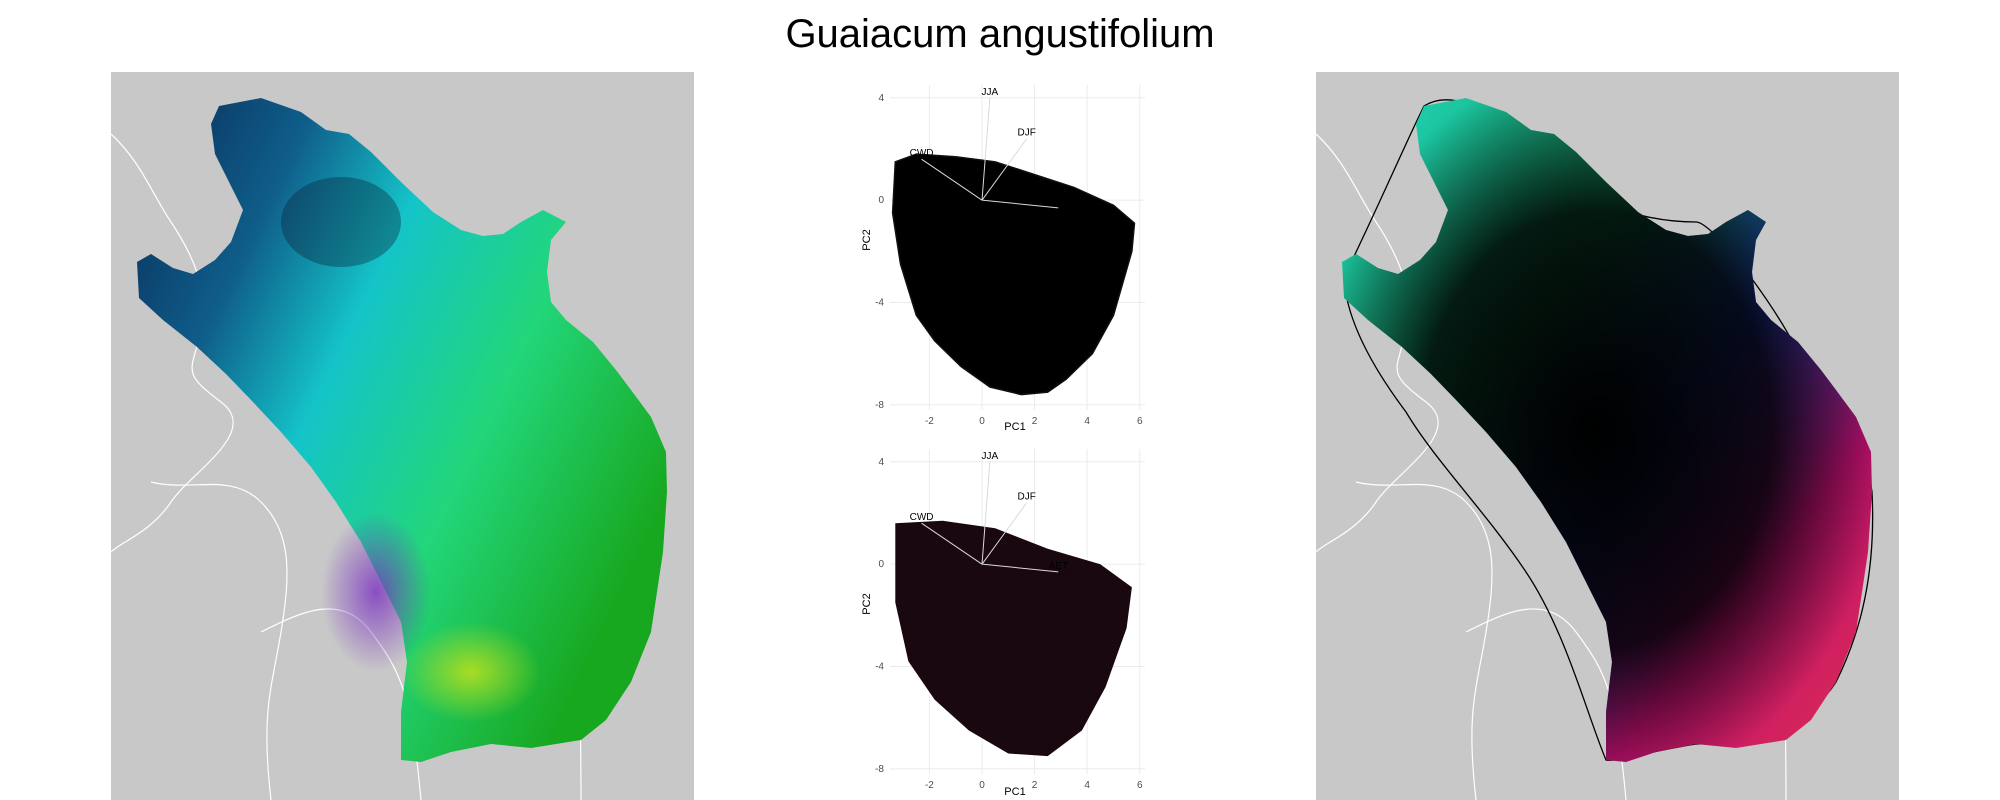 The width and height of the screenshot is (2000, 800). Describe the element at coordinates (1020, 568) in the screenshot. I see `pca-bottom-vector-aet` at that location.